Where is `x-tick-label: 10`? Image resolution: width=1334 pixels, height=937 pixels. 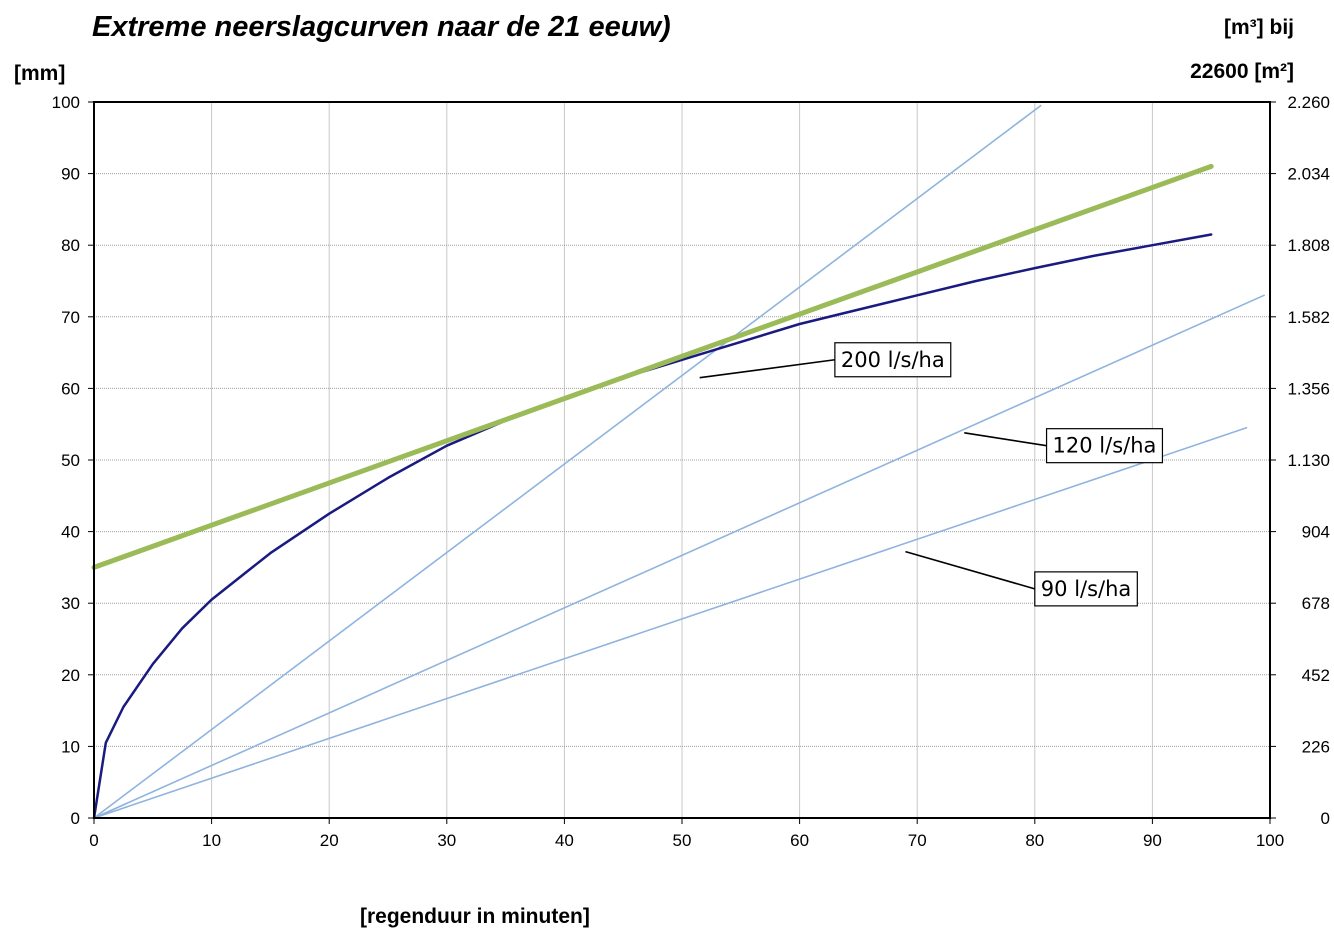
x-tick-label: 10 is located at coordinates (211, 840).